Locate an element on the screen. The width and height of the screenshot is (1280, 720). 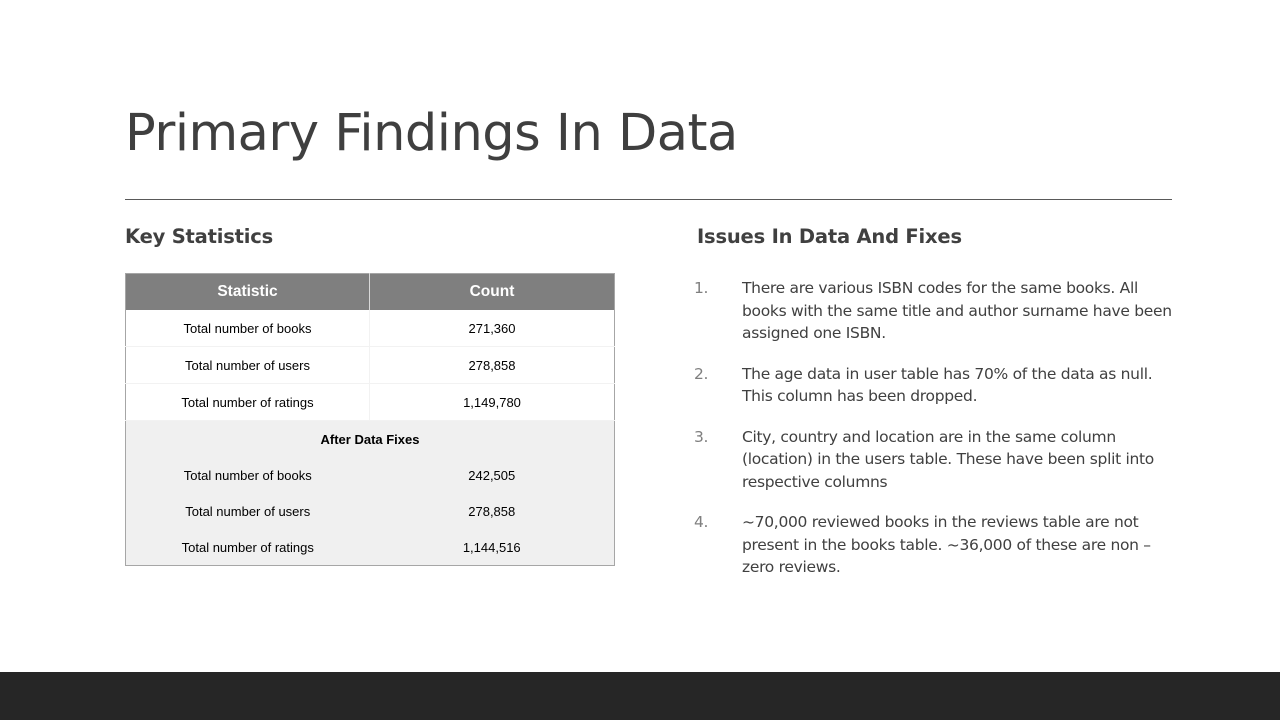
list-number: 3. is located at coordinates (701, 436).